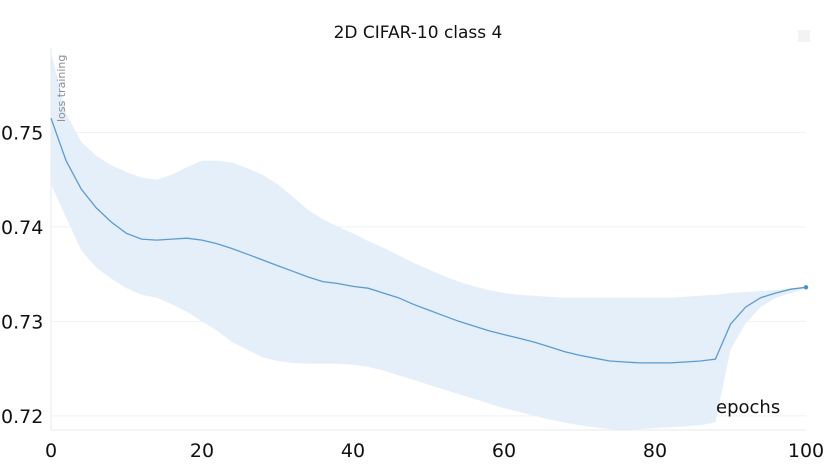  What do you see at coordinates (806, 287) in the screenshot?
I see `series-endpoint` at bounding box center [806, 287].